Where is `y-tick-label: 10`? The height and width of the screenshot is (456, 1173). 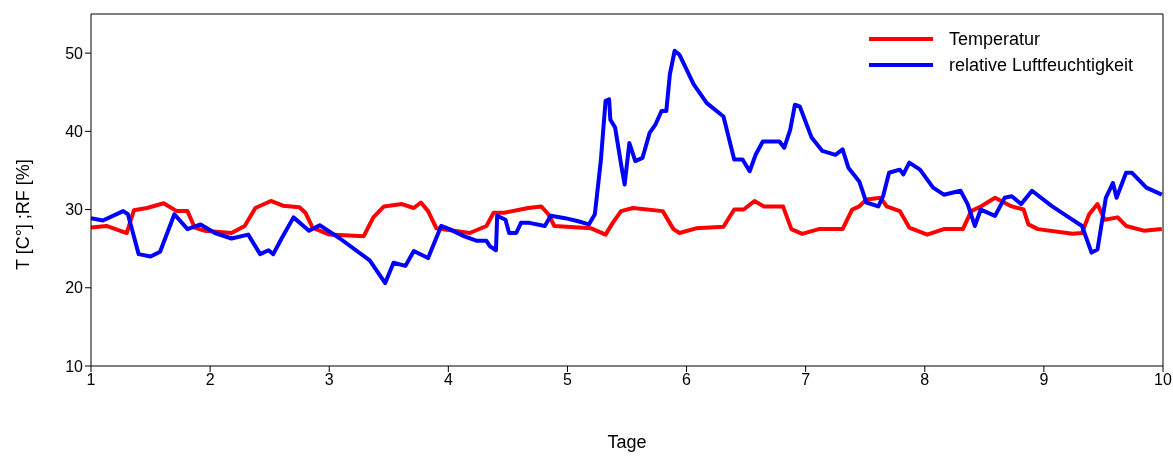
y-tick-label: 10 is located at coordinates (74, 366).